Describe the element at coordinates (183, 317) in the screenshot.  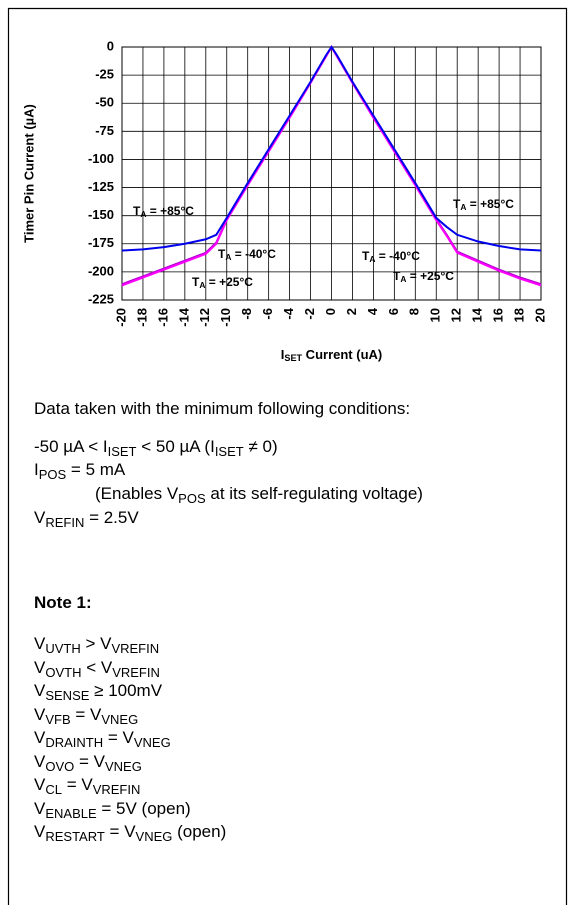
I see `x-tick-label: -14` at that location.